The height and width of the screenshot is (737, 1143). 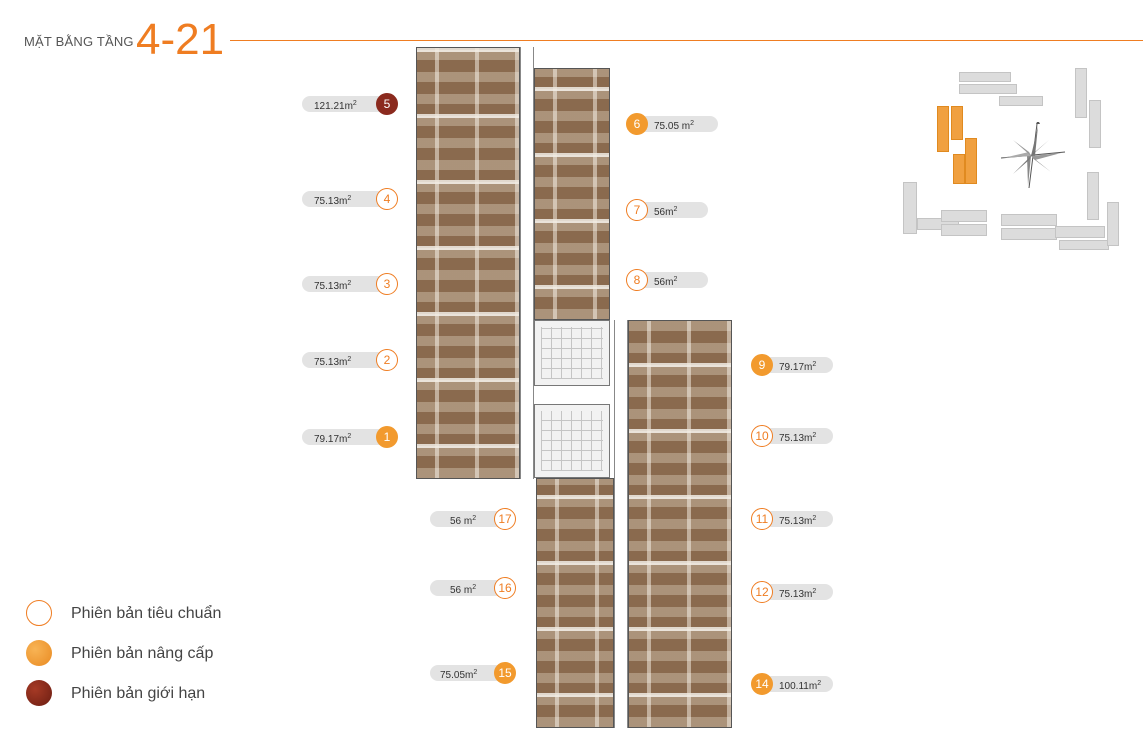 I want to click on unit-area: 75.05m2, so click(x=467, y=673).